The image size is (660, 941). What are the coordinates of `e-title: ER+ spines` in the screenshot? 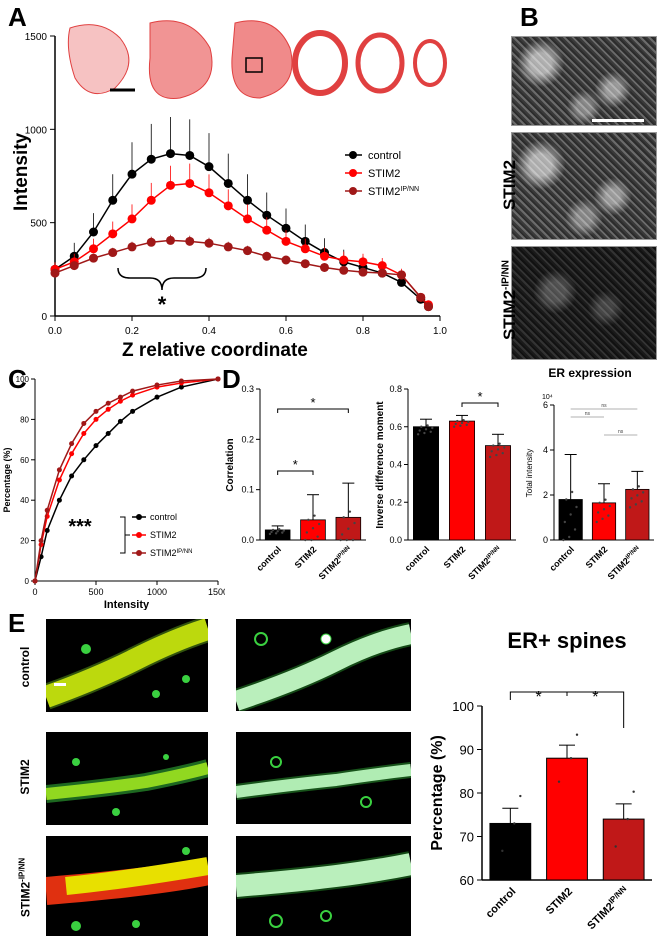 It's located at (566, 640).